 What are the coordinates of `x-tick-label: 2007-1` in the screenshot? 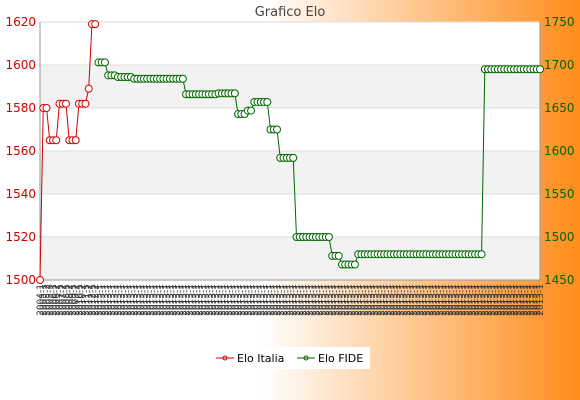 It's located at (60, 300).